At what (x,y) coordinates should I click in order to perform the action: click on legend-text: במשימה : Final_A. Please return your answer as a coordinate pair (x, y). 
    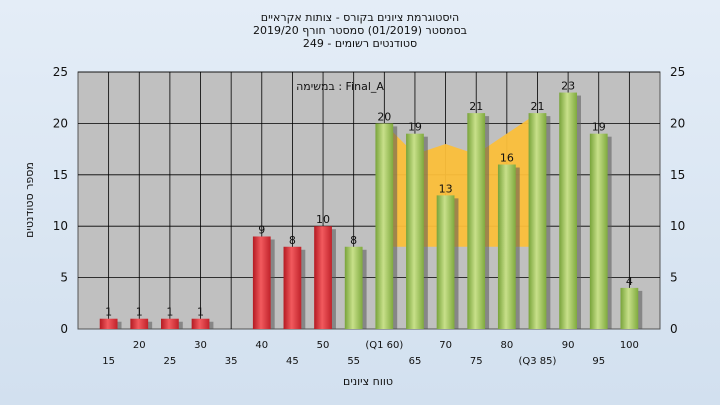
    Looking at the image, I should click on (340, 86).